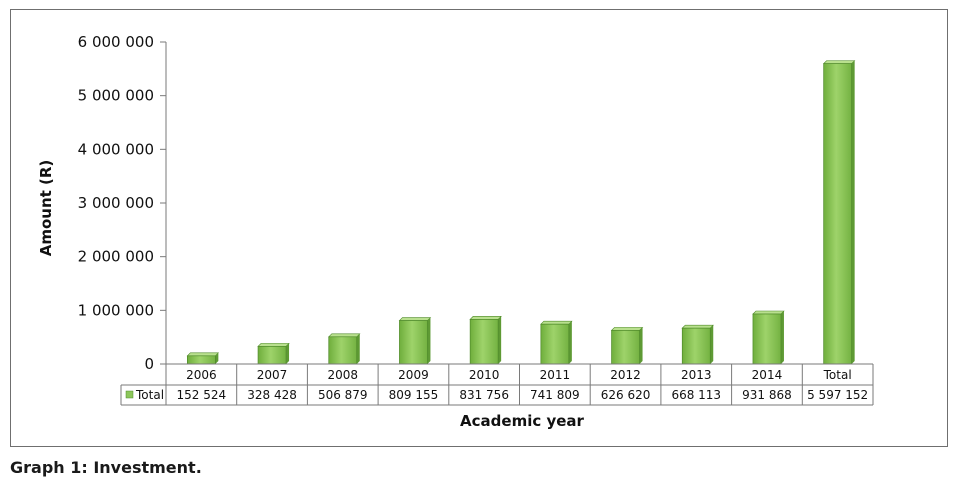 The image size is (960, 491). Describe the element at coordinates (149, 395) in the screenshot. I see `table-row-label: Total` at that location.